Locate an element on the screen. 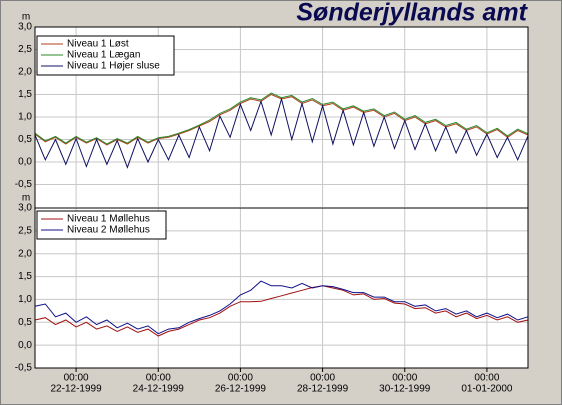 This screenshot has height=405, width=562. page-title: Sønderjyllands amt is located at coordinates (412, 13).